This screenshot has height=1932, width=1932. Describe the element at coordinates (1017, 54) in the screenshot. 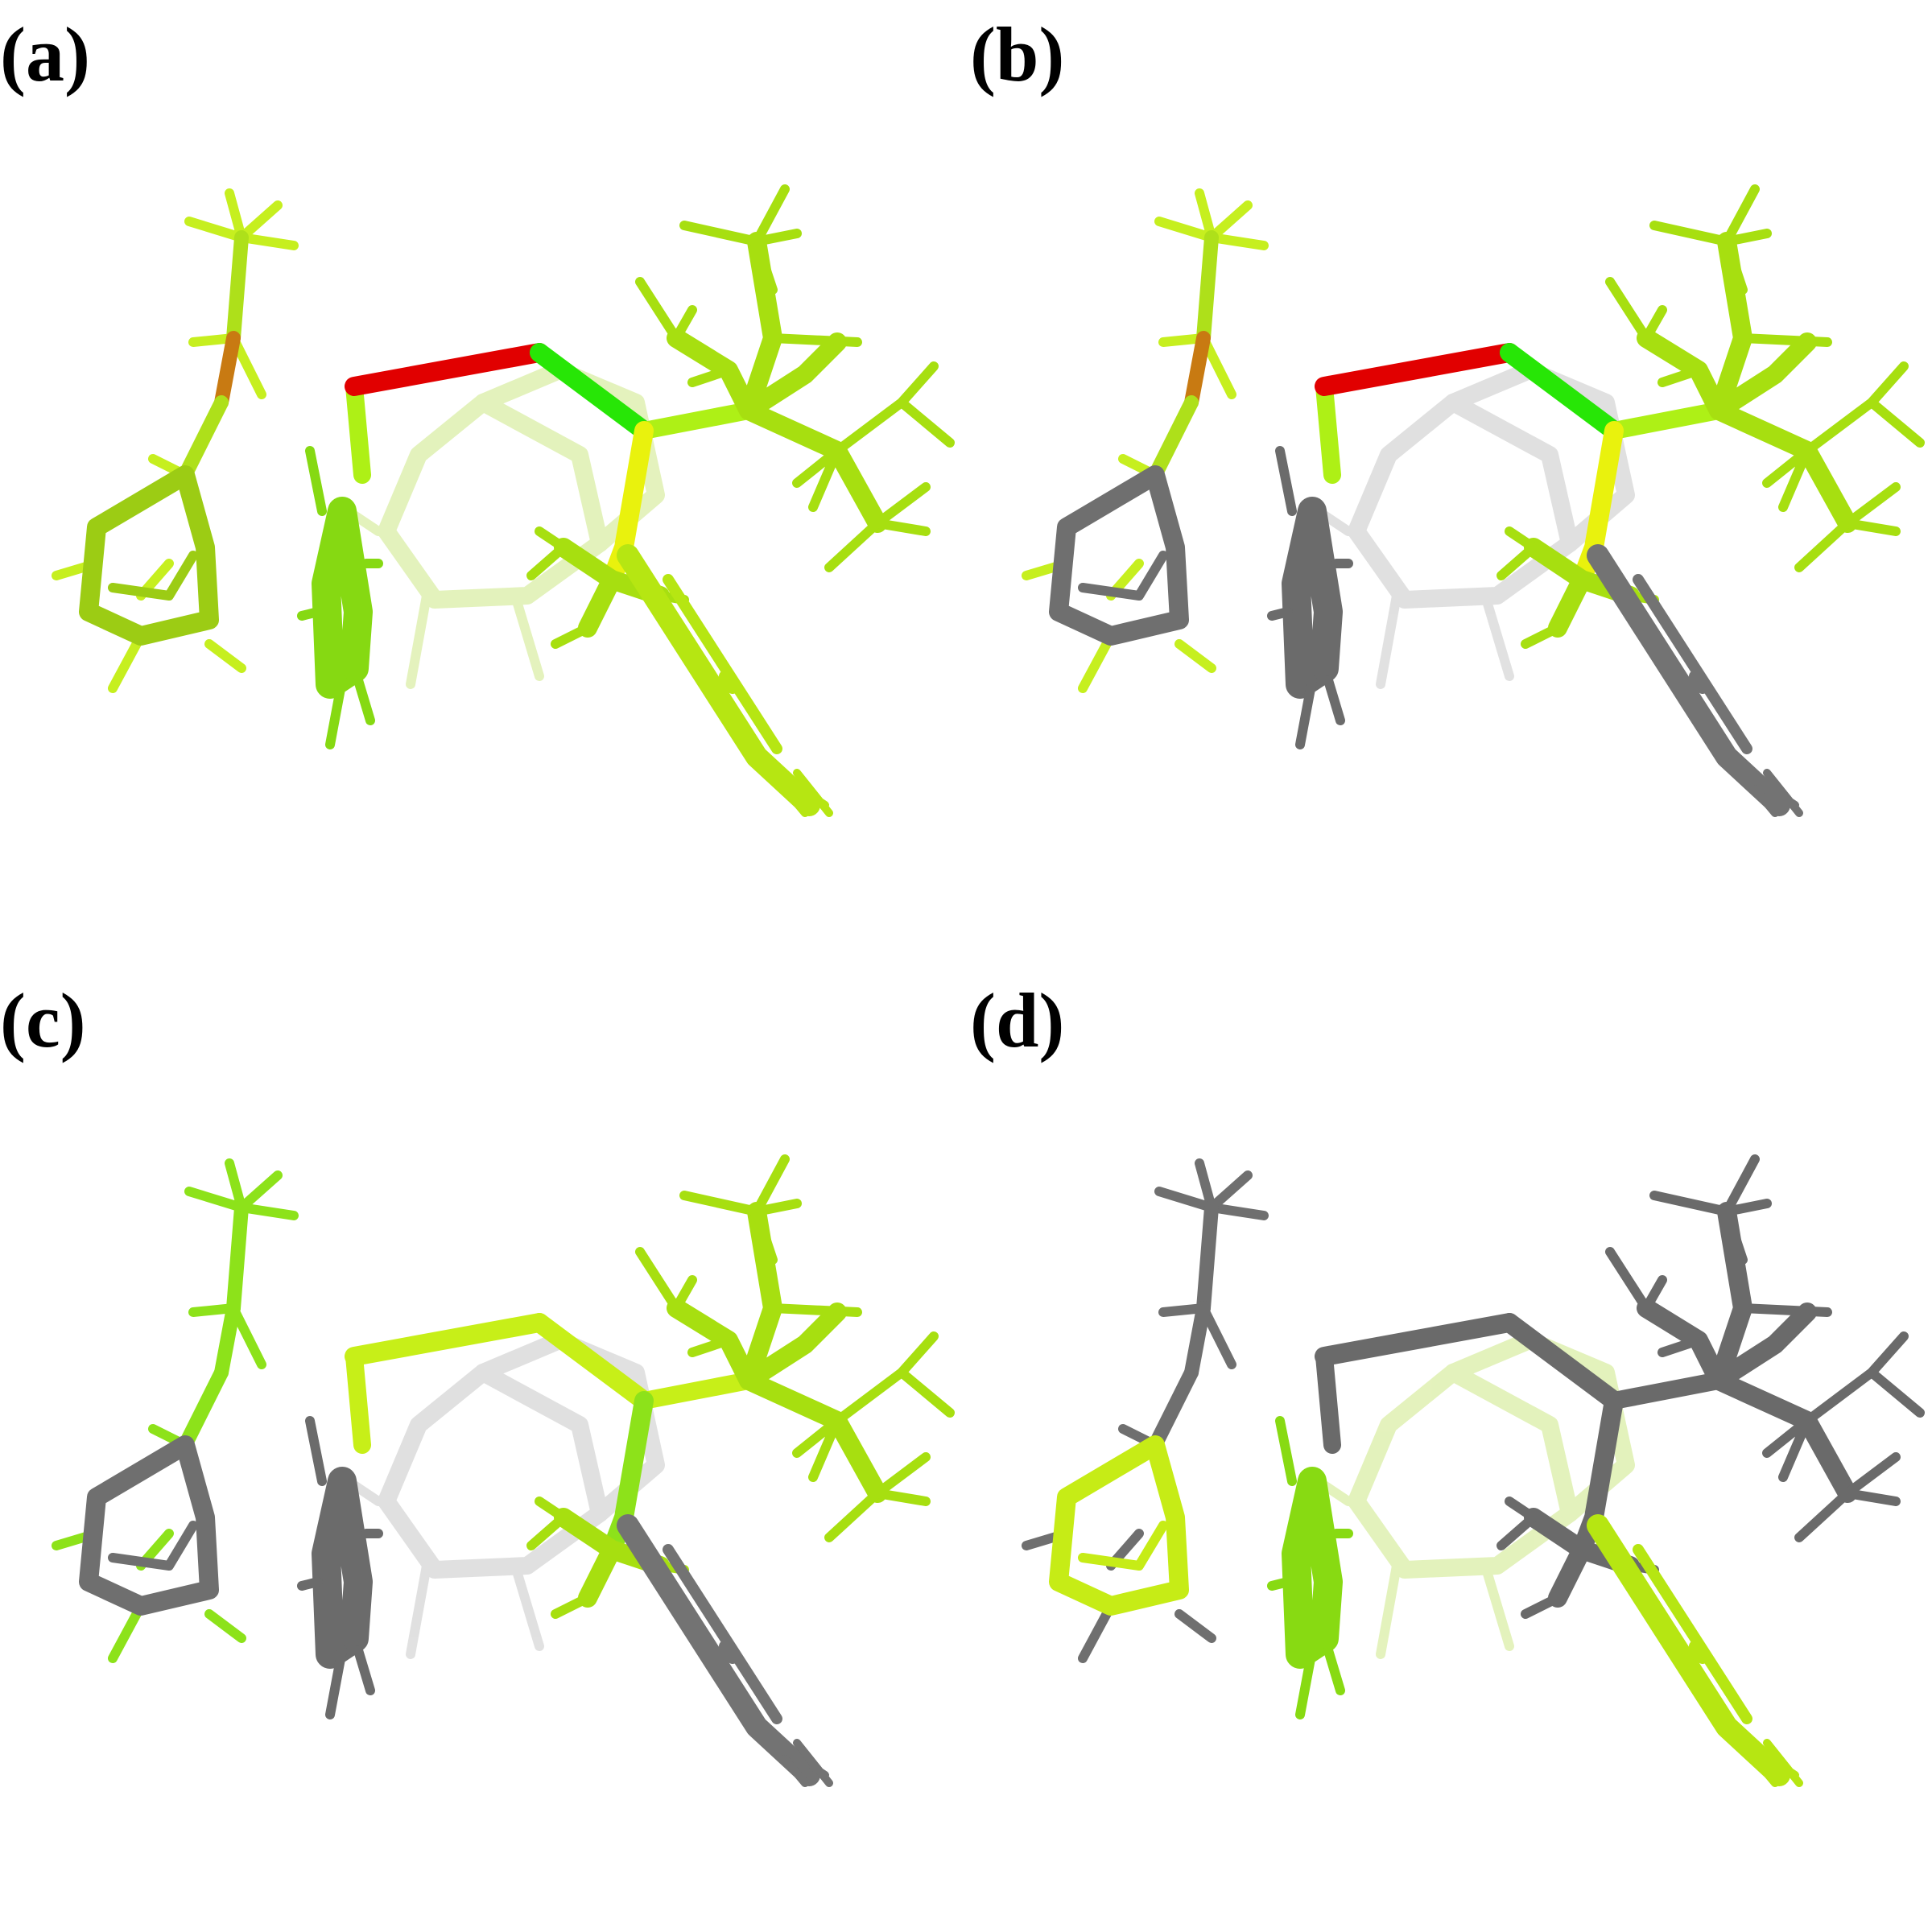

I see `panel-label-b: (b)` at that location.